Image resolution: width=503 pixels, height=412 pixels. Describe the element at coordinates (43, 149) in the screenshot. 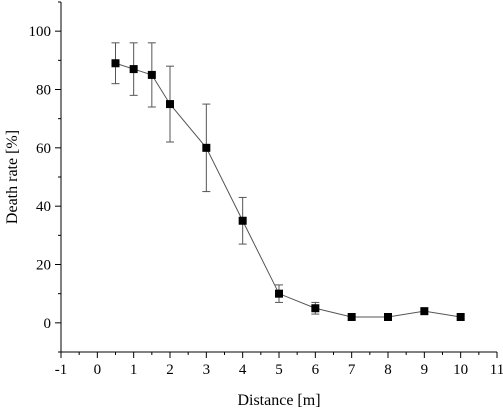

I see `y-tick-label: 60` at that location.